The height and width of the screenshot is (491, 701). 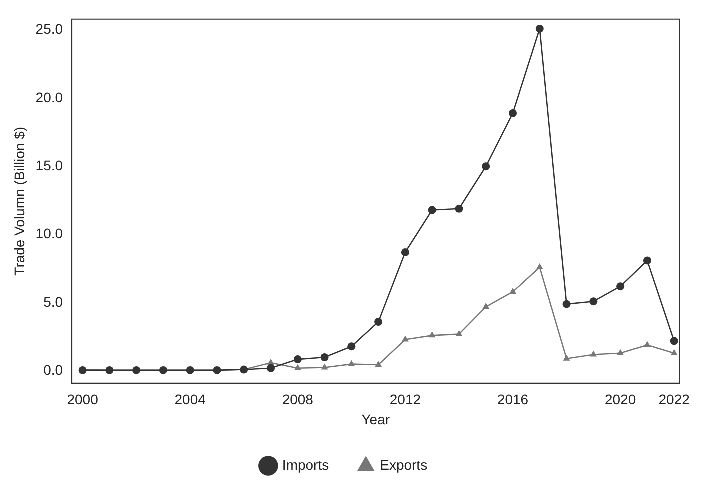 What do you see at coordinates (298, 400) in the screenshot?
I see `x-tick-label: 2008` at bounding box center [298, 400].